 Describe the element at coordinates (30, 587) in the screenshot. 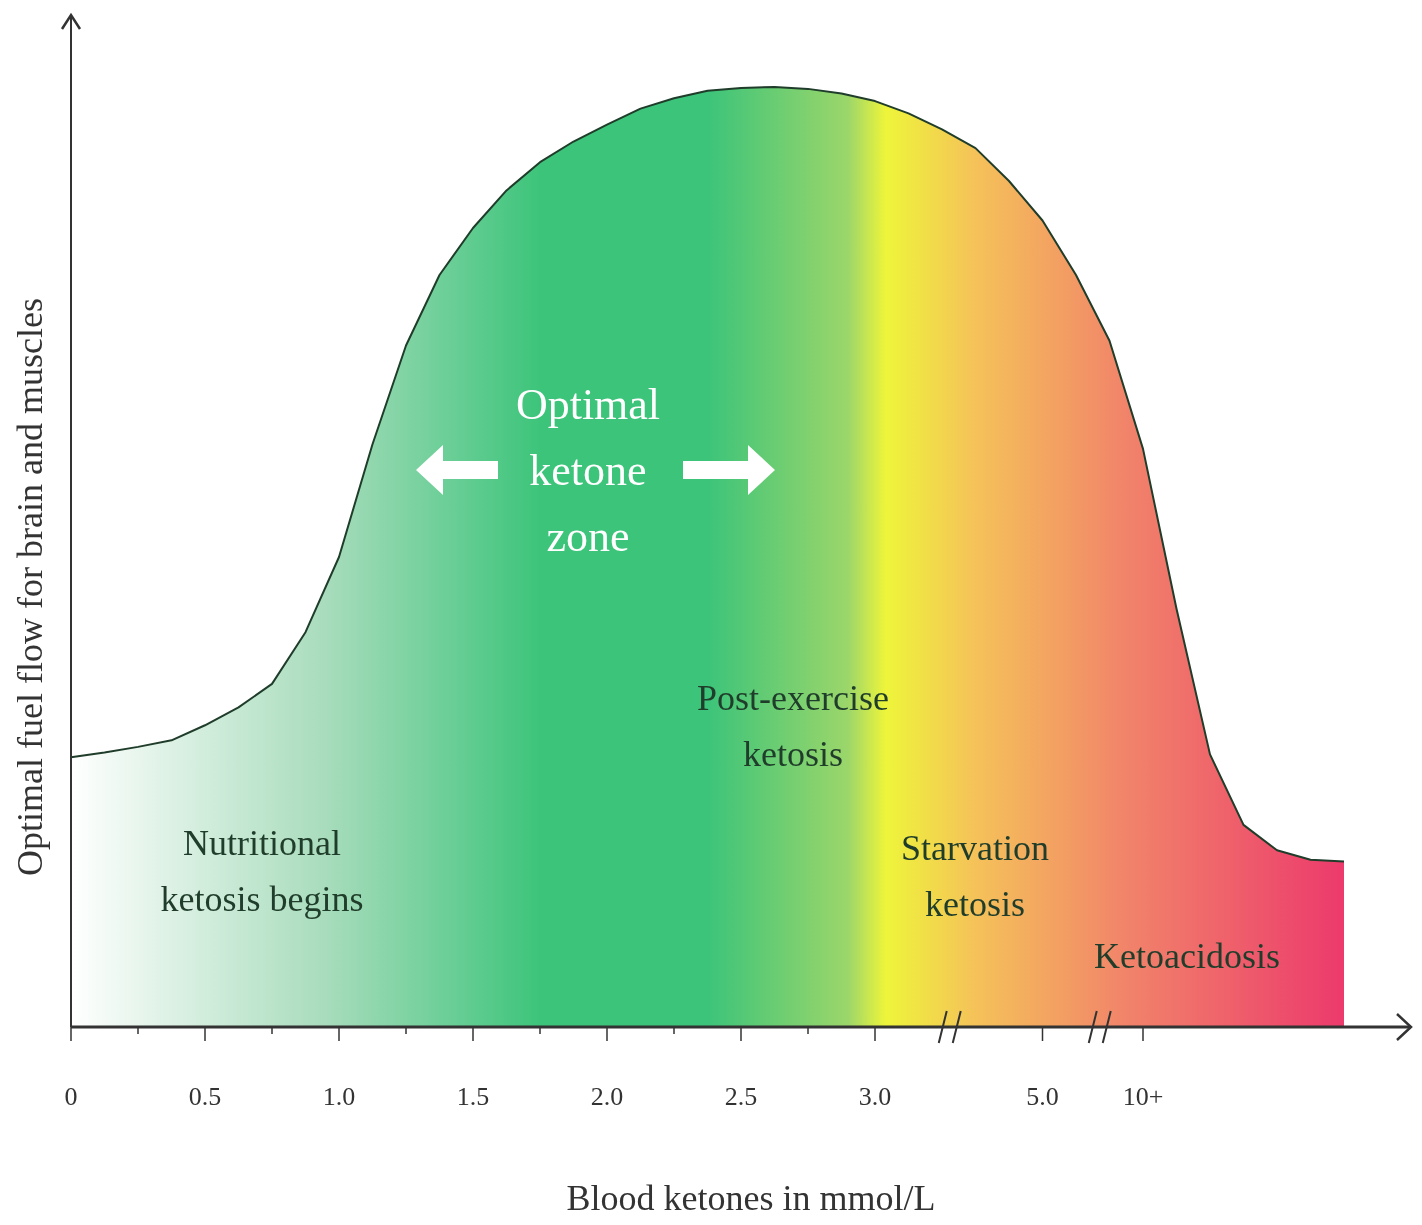

I see `y-axis-title: Optimal fuel flow for brain and muscles` at that location.